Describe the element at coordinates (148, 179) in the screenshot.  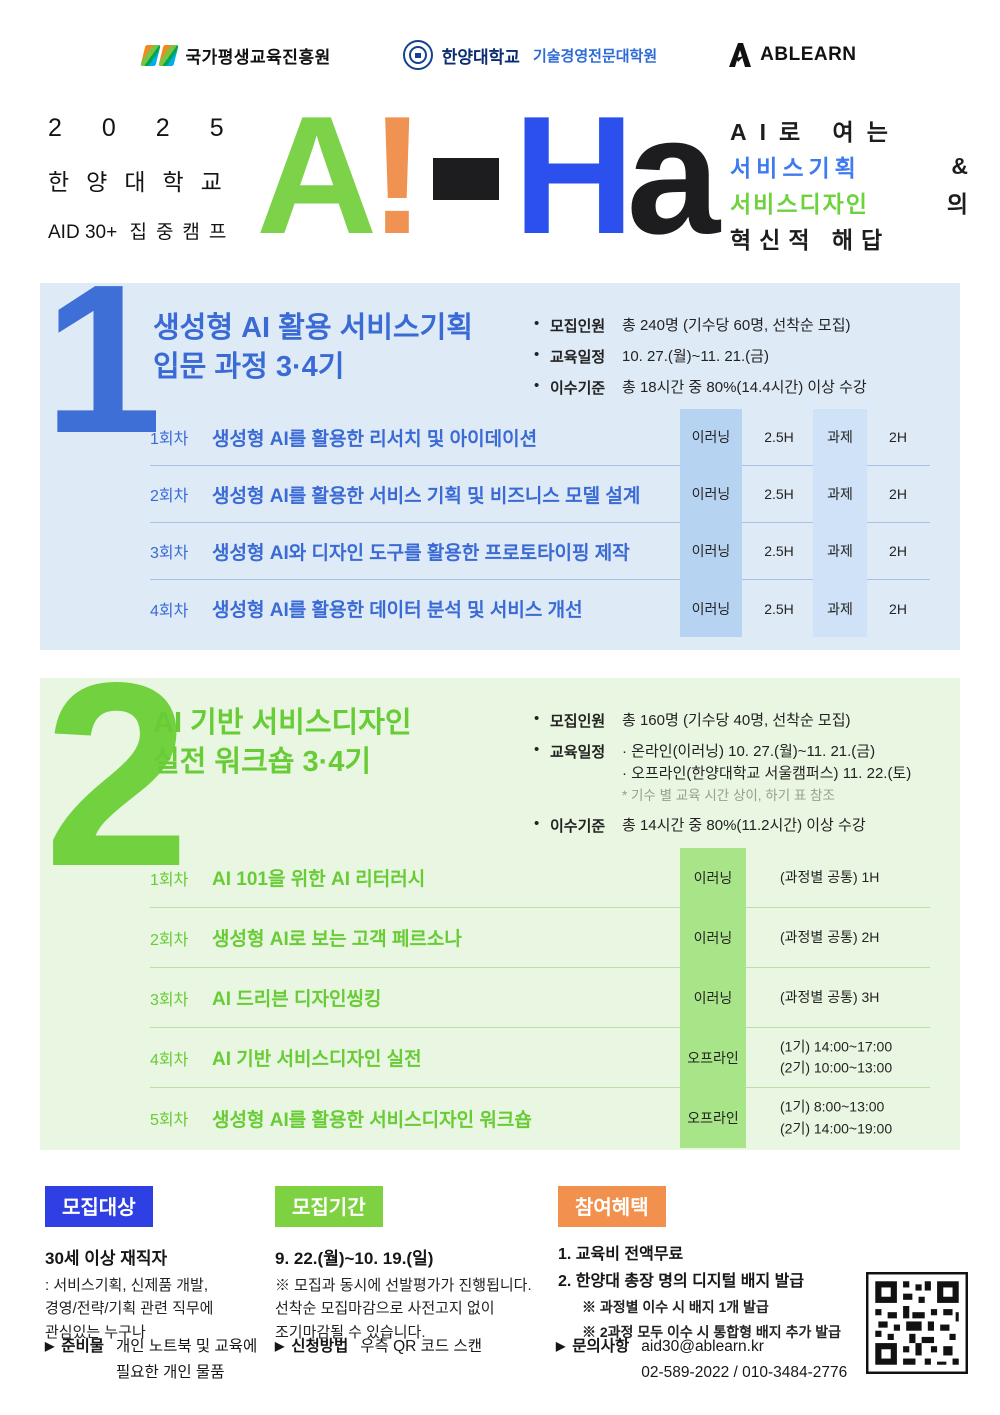
I see `masthead-left: 2025 한양대학교 AID 30+ 집중캠프` at that location.